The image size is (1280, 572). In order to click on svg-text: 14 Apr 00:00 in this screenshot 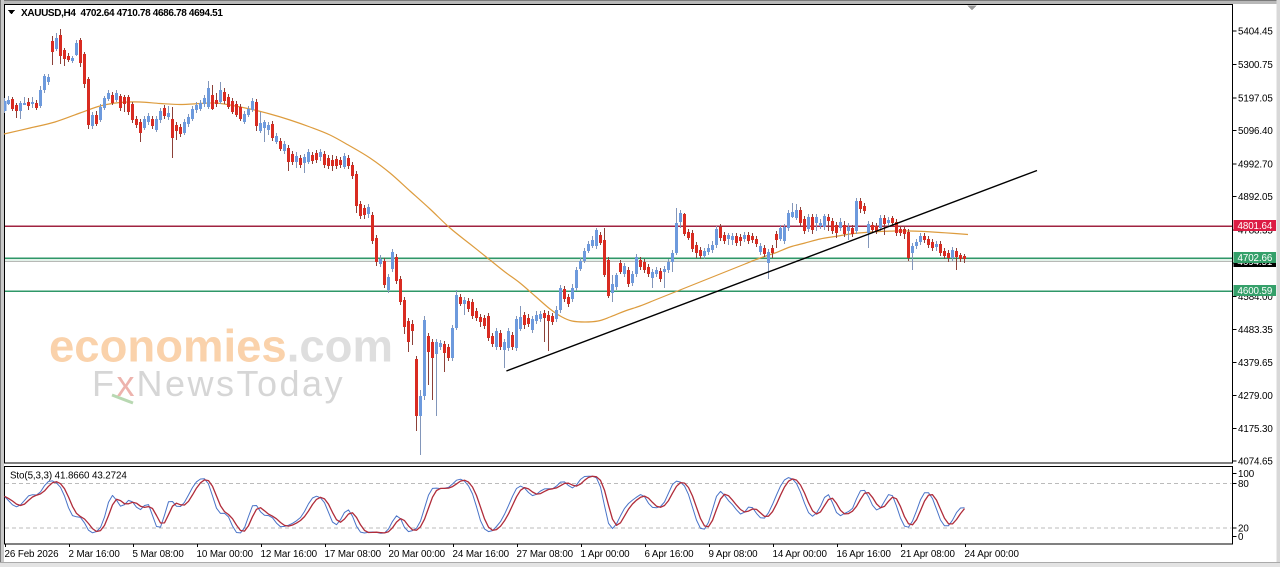, I will do `click(800, 554)`.